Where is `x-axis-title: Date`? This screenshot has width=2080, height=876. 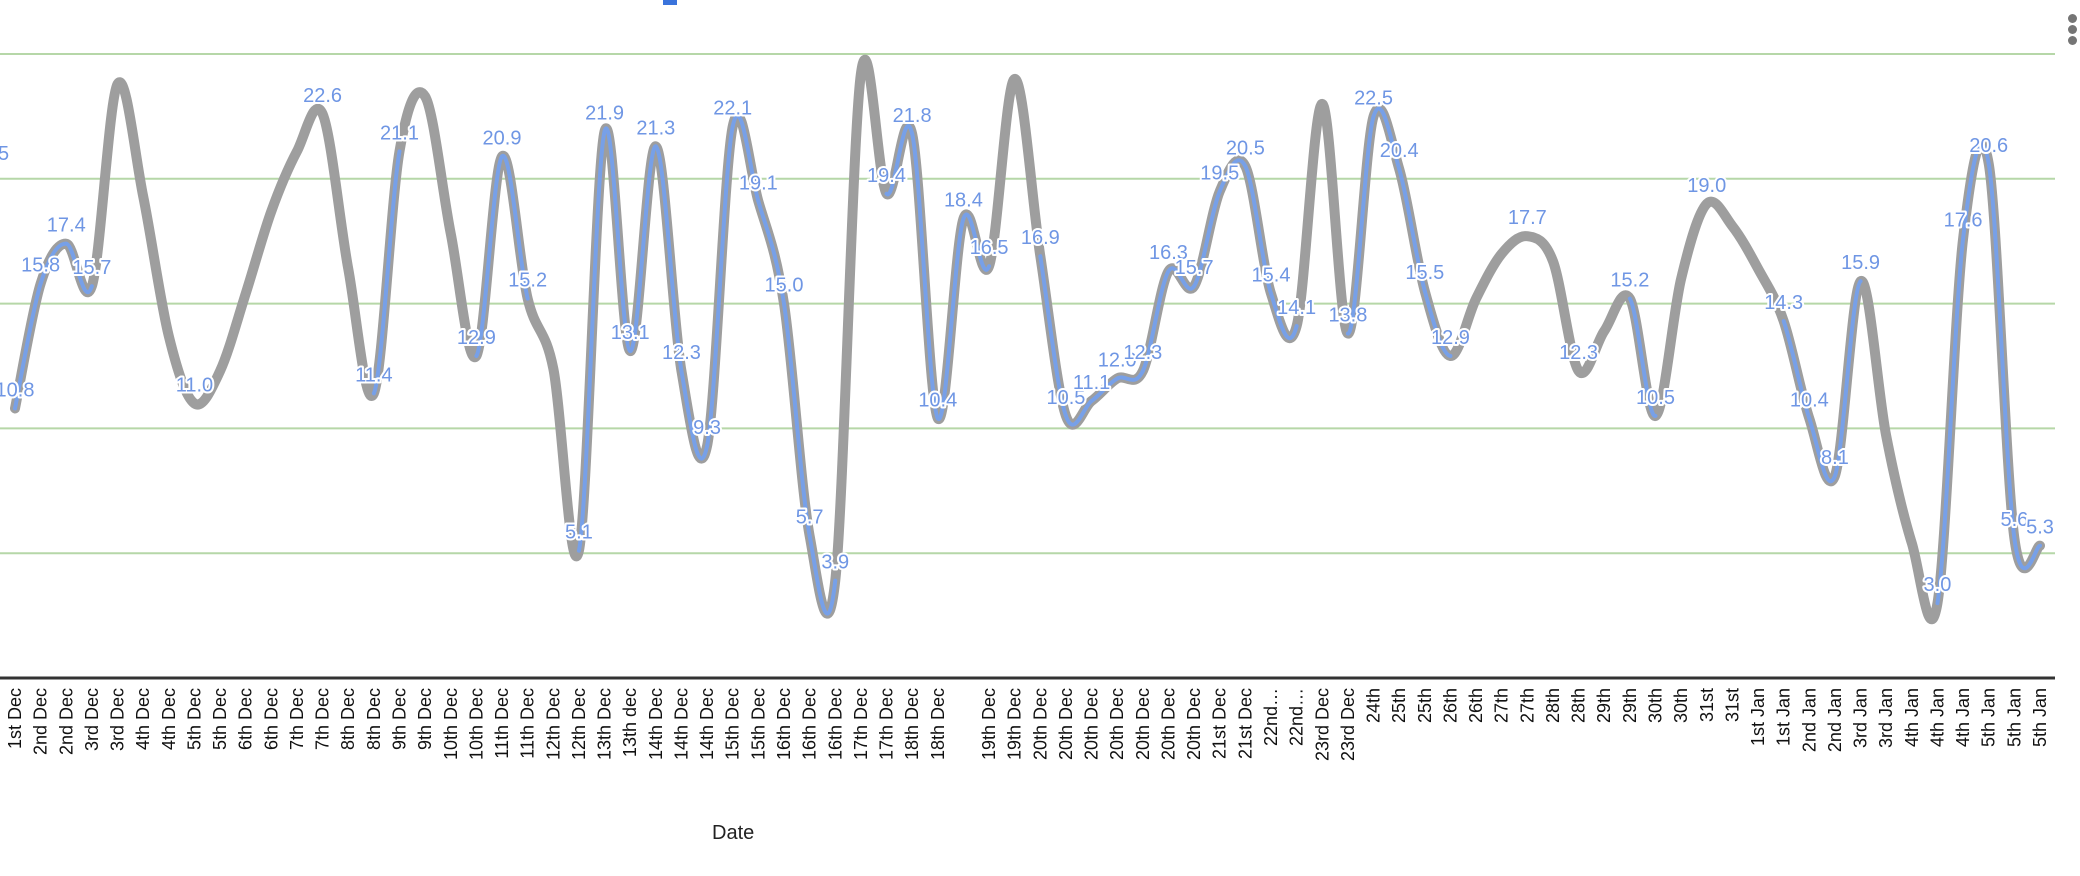
x-axis-title: Date is located at coordinates (733, 833).